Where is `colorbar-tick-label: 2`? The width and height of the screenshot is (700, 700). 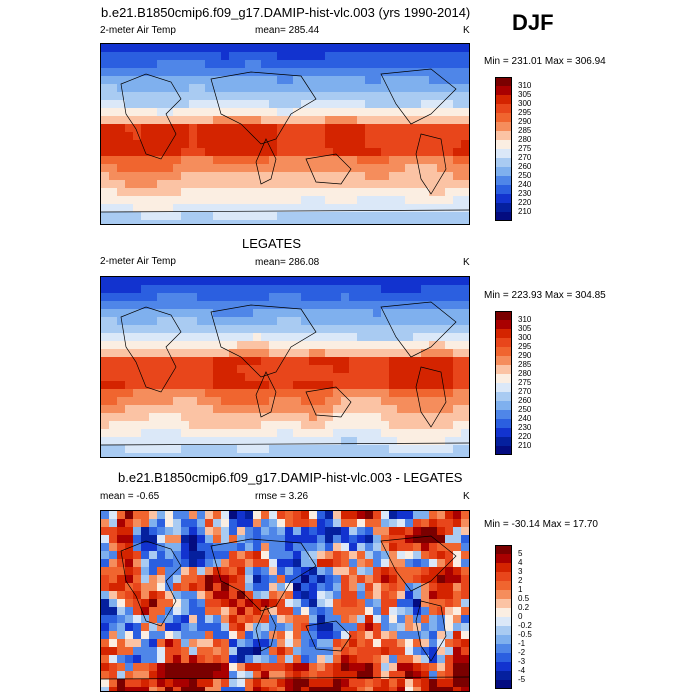 colorbar-tick-label: 2 is located at coordinates (520, 580).